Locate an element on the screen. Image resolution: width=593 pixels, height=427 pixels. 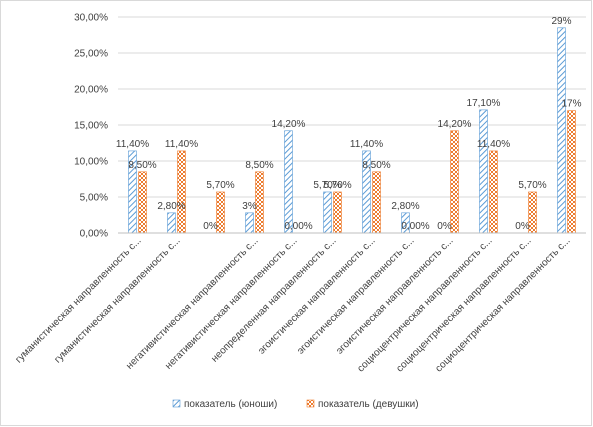
data-label: 3% is located at coordinates (249, 206).